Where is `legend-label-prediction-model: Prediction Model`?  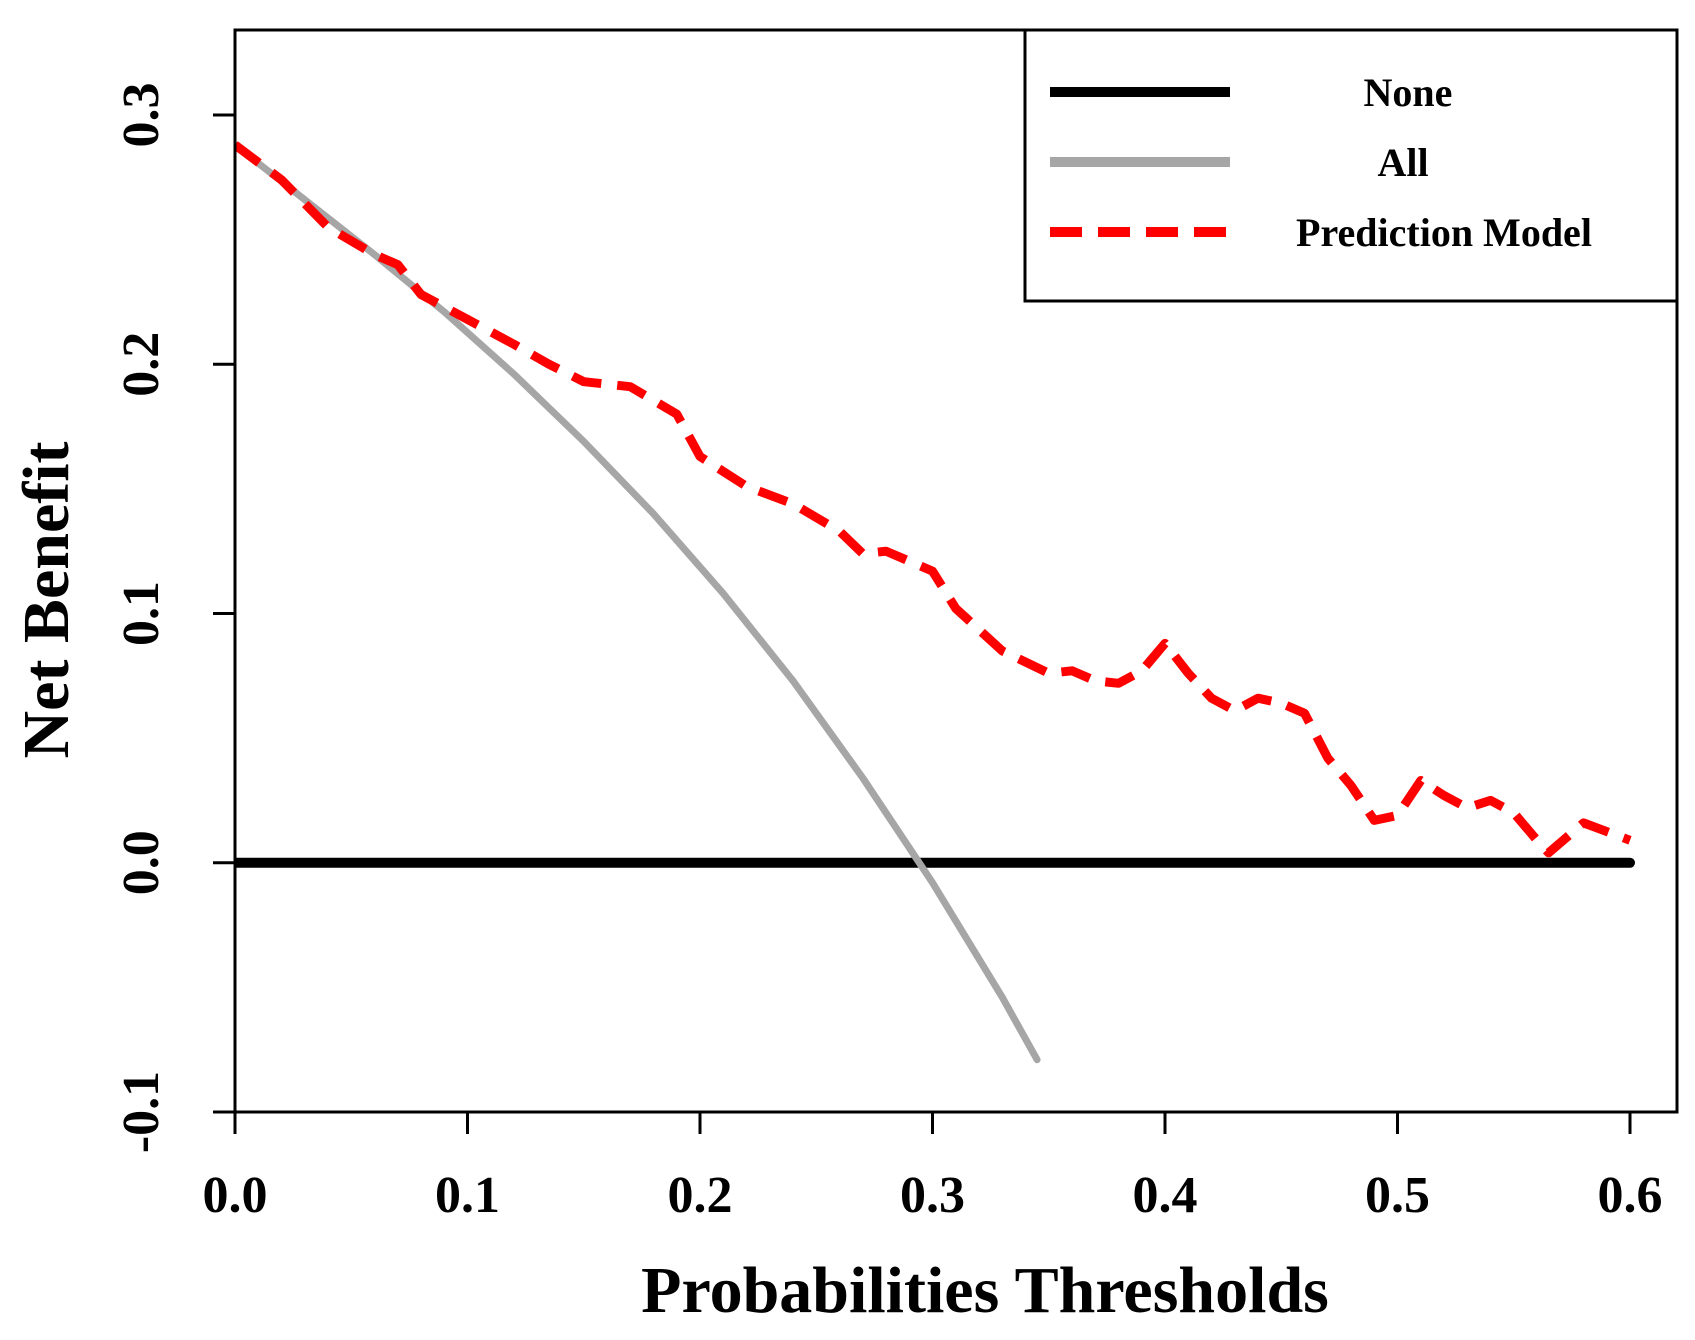 legend-label-prediction-model: Prediction Model is located at coordinates (1444, 232).